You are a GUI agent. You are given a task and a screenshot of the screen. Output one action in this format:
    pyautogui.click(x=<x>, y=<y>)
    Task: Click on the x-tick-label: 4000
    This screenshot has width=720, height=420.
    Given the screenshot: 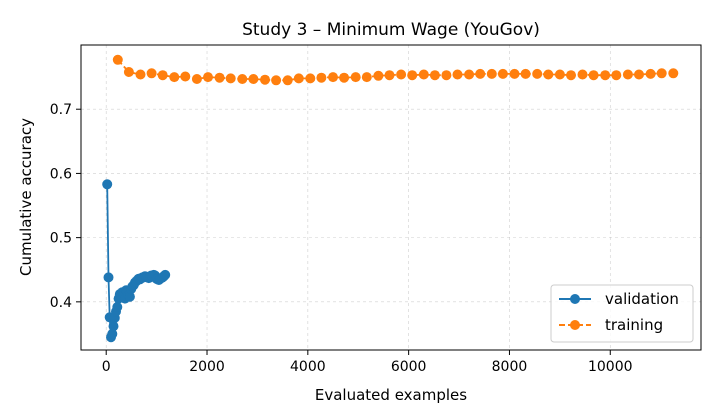 What is the action you would take?
    pyautogui.click(x=308, y=367)
    